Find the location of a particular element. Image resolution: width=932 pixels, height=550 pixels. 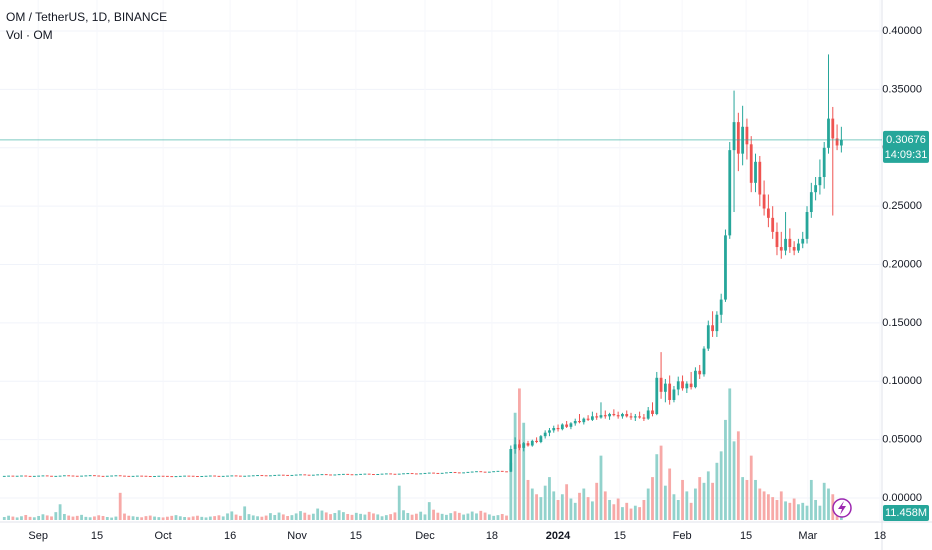

volume-tag is located at coordinates (906, 513).